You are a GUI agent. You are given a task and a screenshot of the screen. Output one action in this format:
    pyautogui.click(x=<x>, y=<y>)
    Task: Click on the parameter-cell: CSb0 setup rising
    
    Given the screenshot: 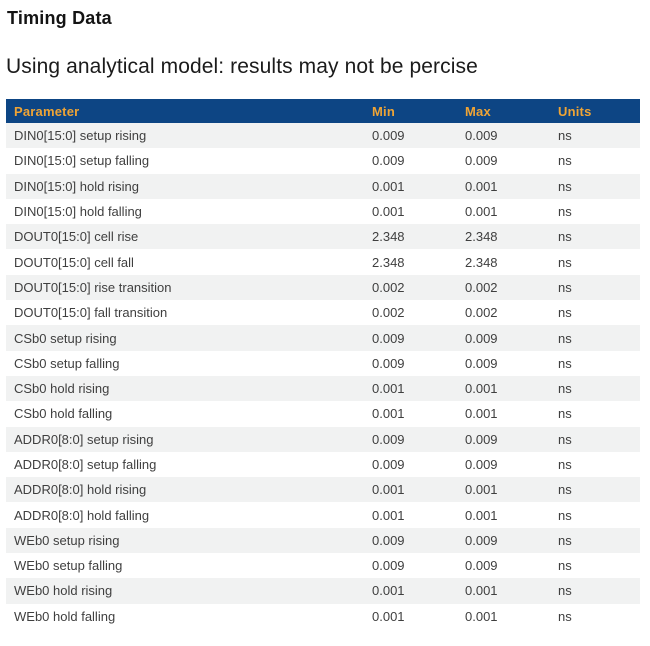 What is the action you would take?
    pyautogui.click(x=65, y=338)
    